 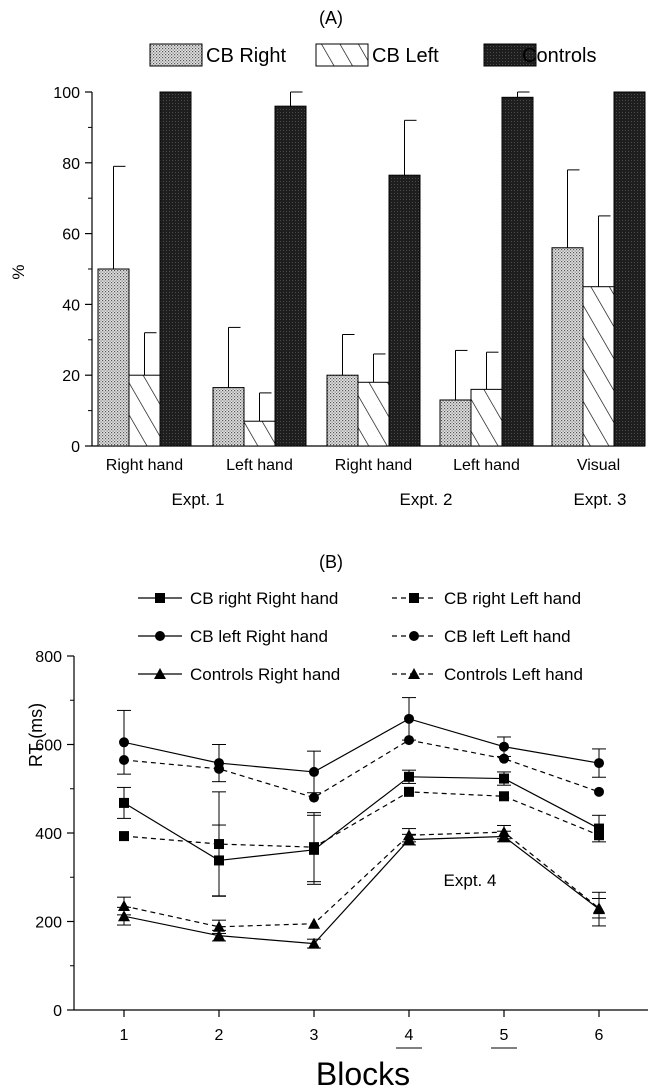 I want to click on legend-label: CB right Right hand, so click(x=264, y=598).